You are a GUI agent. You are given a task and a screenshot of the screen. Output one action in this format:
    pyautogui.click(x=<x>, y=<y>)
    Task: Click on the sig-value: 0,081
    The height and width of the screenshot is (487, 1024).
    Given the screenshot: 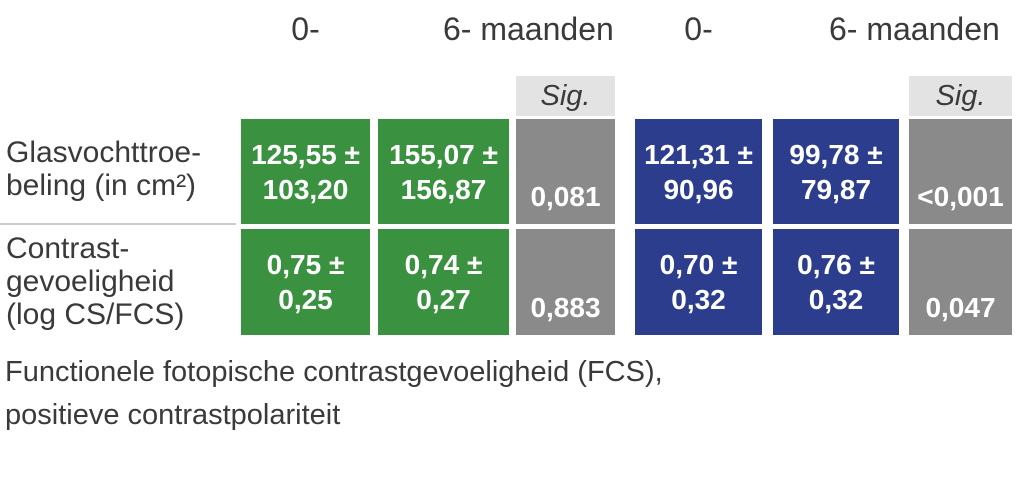 What is the action you would take?
    pyautogui.click(x=565, y=196)
    